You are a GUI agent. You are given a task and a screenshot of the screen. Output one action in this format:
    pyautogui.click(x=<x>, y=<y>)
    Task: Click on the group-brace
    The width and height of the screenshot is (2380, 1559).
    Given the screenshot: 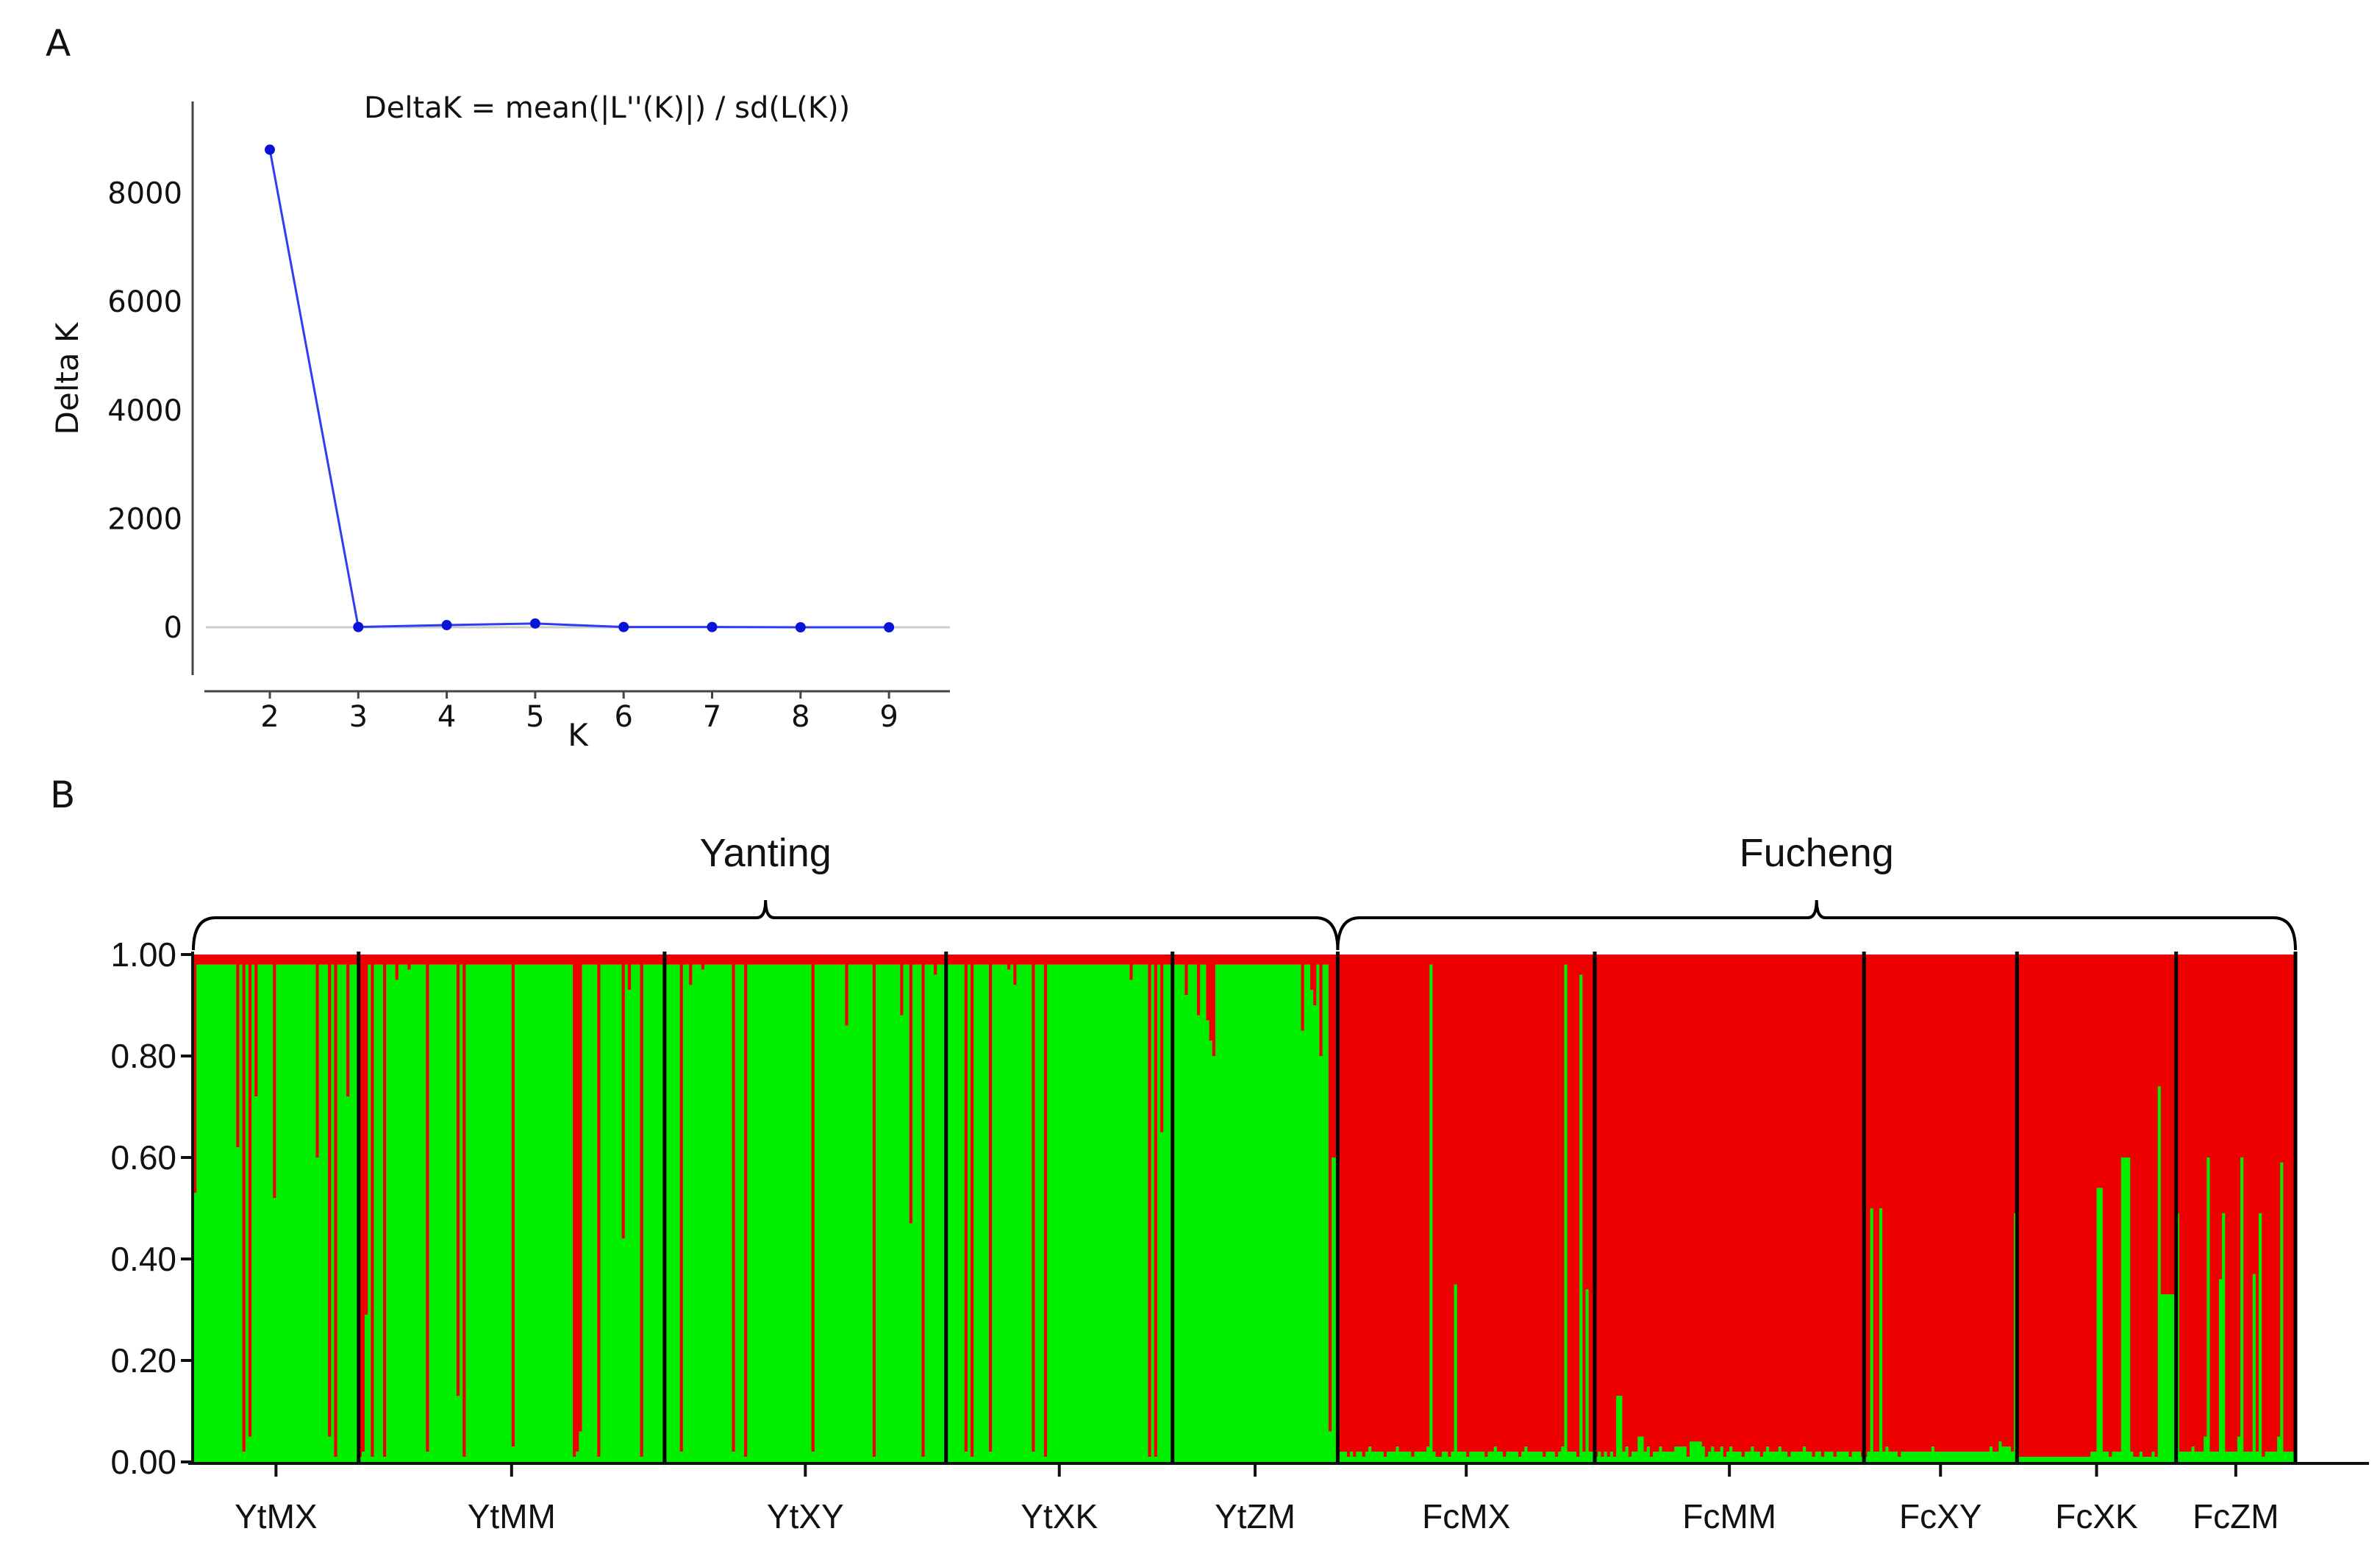 What is the action you would take?
    pyautogui.click(x=1817, y=925)
    